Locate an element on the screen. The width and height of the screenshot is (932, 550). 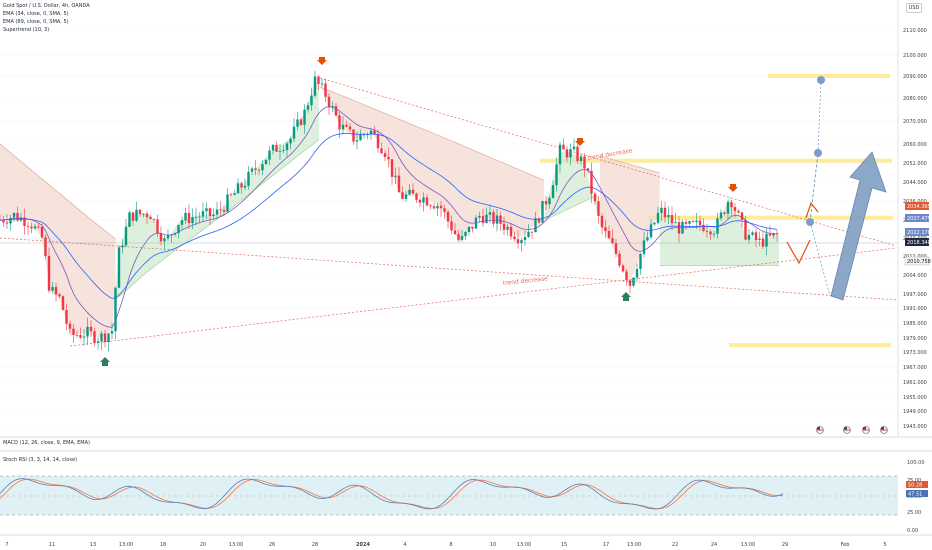
price-tick: 1979.000 is located at coordinates (915, 339).